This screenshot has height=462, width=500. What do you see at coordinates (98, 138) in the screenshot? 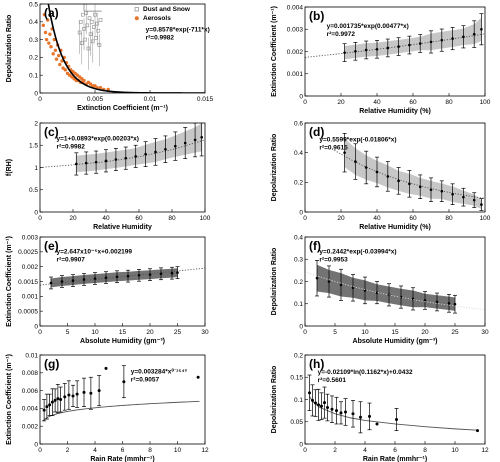
I see `fit-equation: y=1+0.0893*exp(0.00203*x)` at bounding box center [98, 138].